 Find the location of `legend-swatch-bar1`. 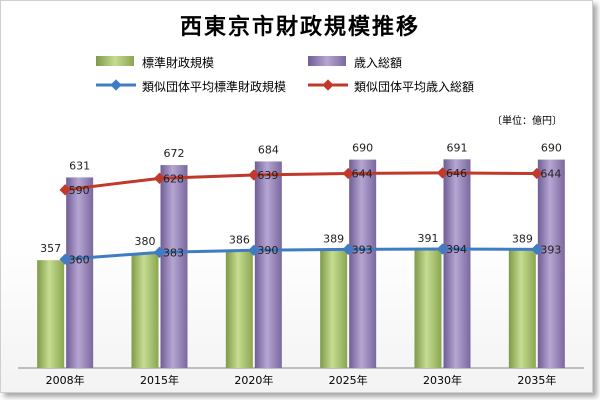

legend-swatch-bar1 is located at coordinates (115, 61).